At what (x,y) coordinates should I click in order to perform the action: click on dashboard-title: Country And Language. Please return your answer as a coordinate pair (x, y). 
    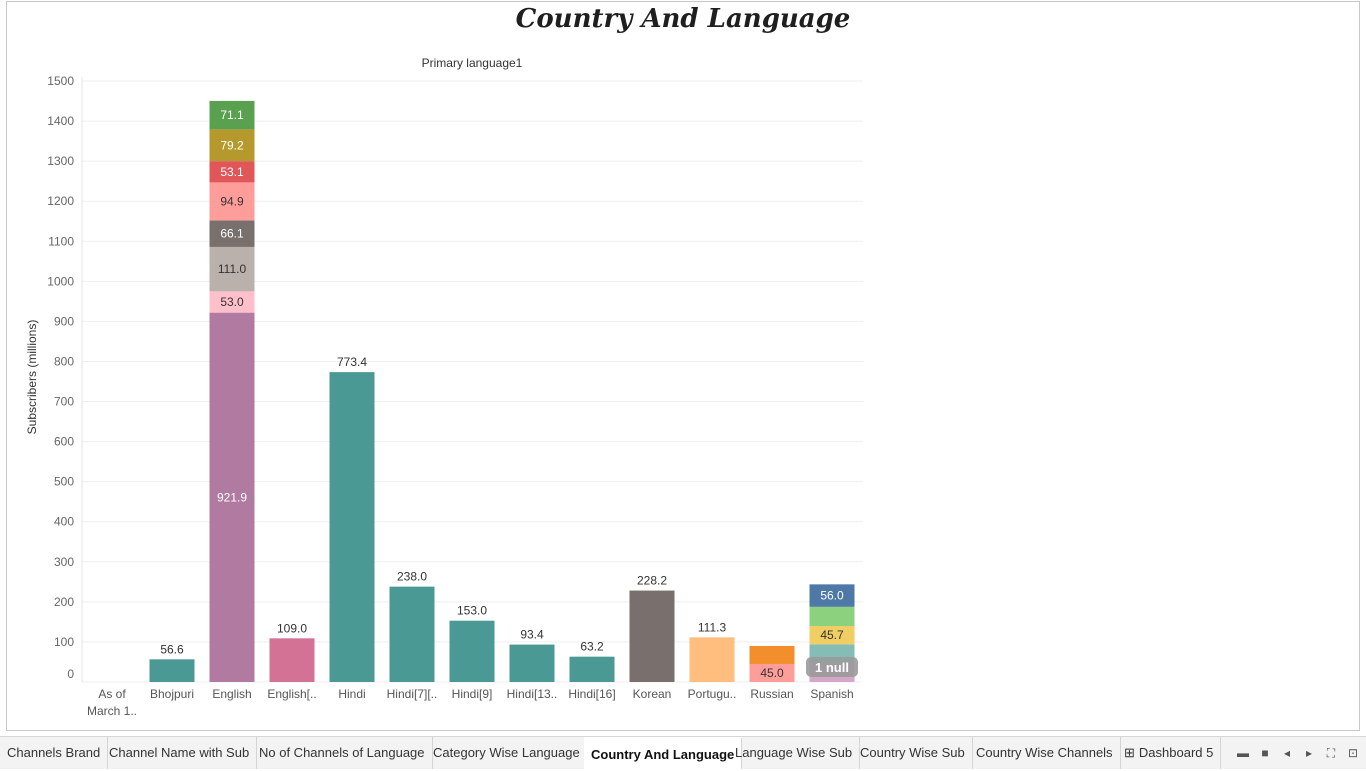
    Looking at the image, I should click on (683, 19).